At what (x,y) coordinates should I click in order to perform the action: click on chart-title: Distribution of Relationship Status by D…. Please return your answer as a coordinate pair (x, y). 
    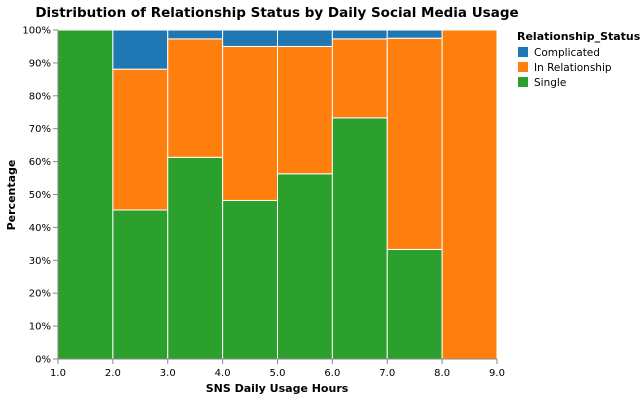
    Looking at the image, I should click on (276, 13).